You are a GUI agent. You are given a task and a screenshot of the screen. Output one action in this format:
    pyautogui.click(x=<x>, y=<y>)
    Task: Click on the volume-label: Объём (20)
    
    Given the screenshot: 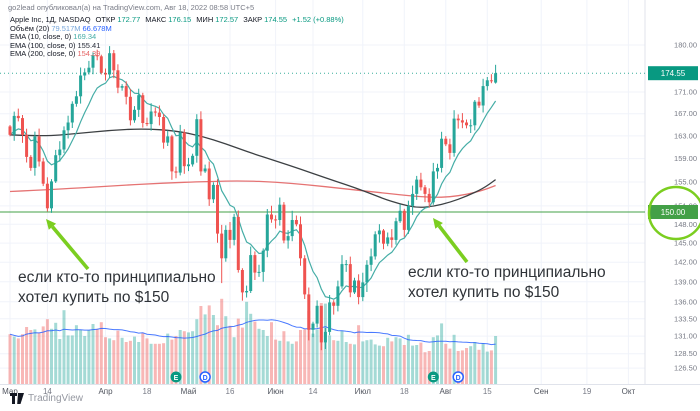 What is the action you would take?
    pyautogui.click(x=30, y=28)
    